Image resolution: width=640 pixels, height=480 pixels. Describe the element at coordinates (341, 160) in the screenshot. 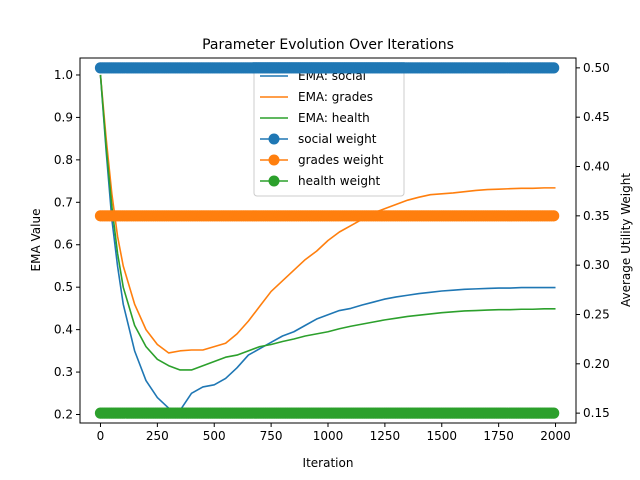

I see `legend-entry-label: grades weight` at that location.